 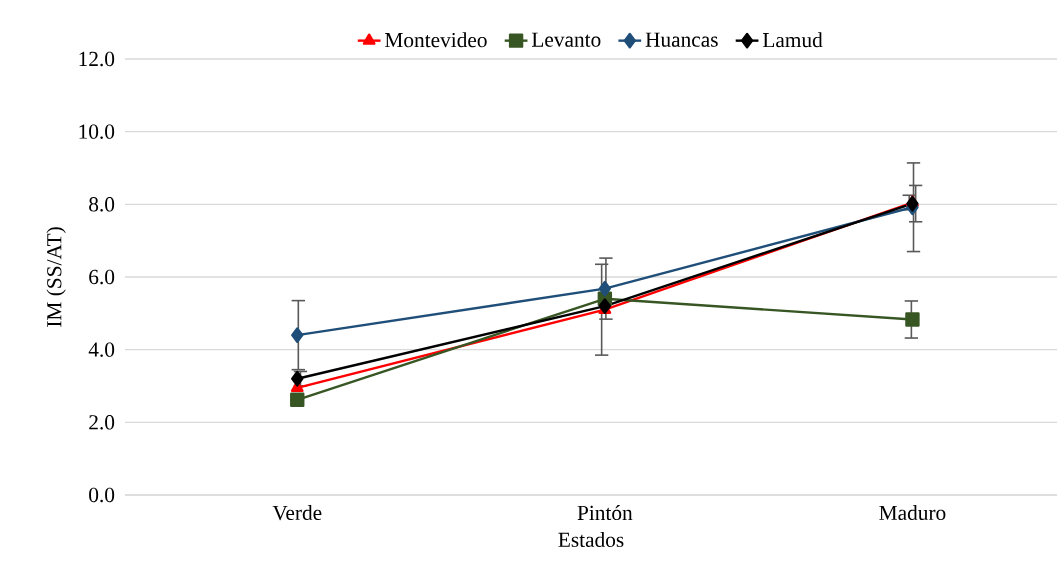 I want to click on legend-label: Lamud, so click(x=792, y=40).